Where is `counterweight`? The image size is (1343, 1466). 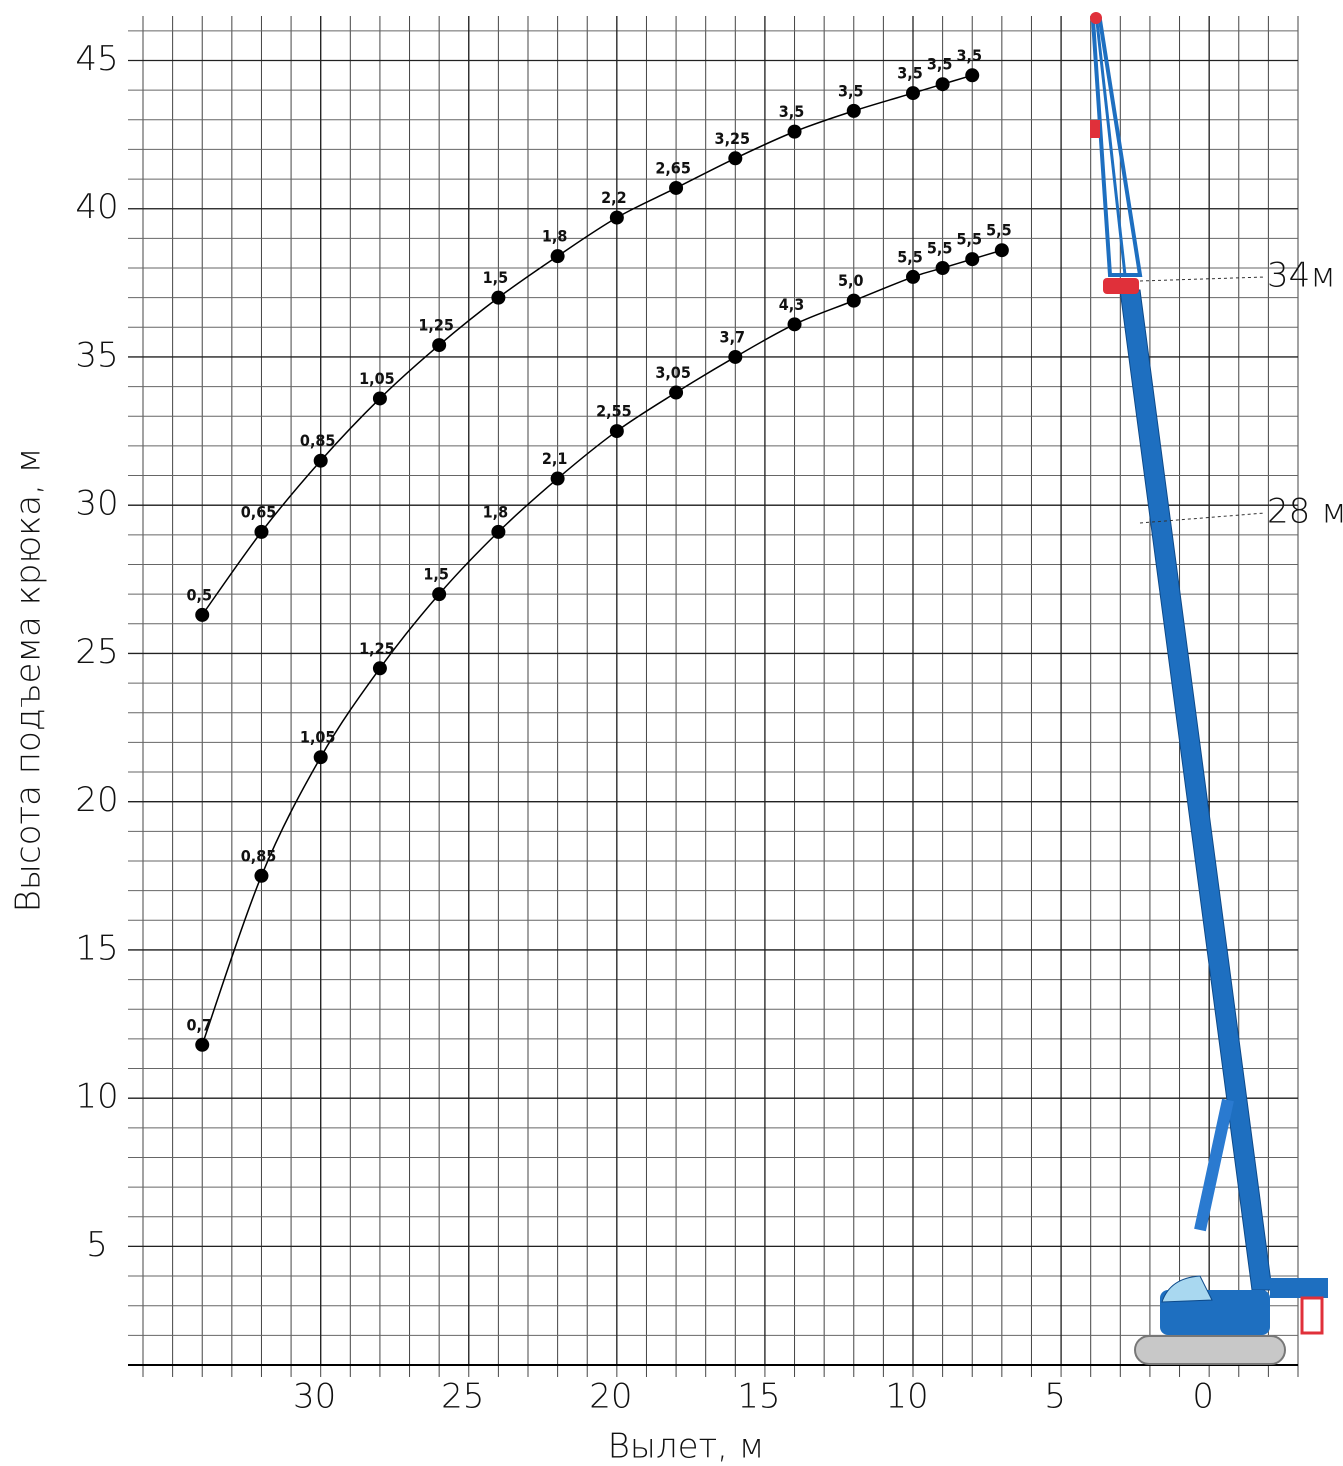
counterweight is located at coordinates (1299, 1288).